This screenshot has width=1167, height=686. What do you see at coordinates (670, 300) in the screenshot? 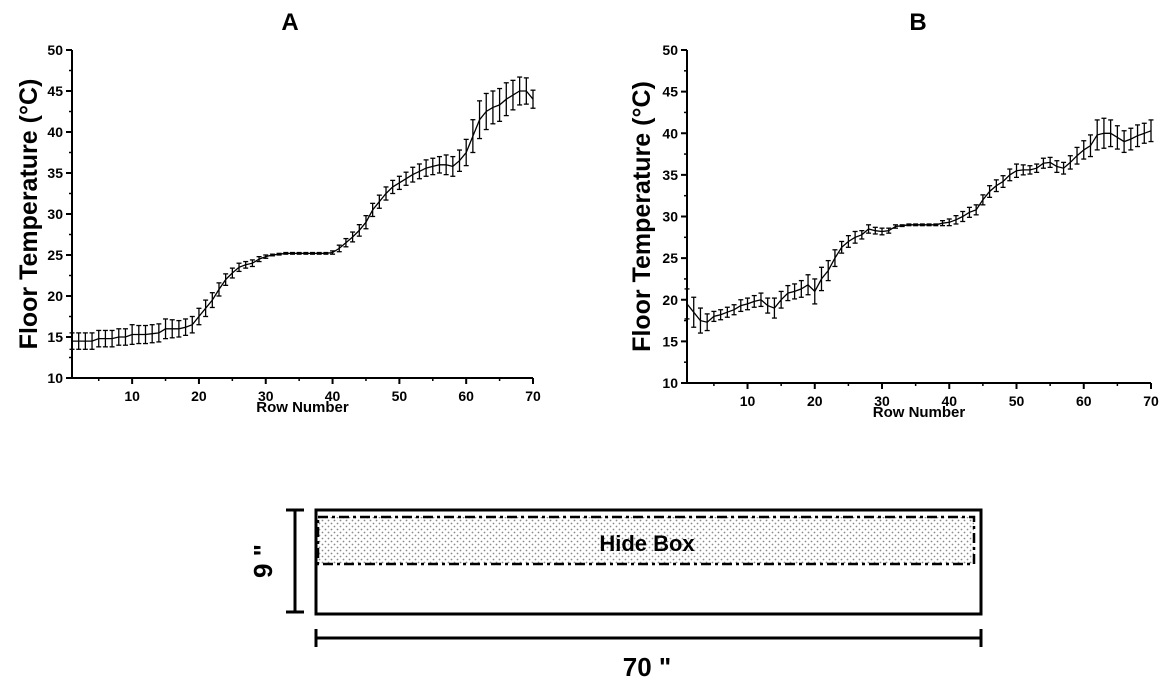
I see `y-tick-label-b: 20` at bounding box center [670, 300].